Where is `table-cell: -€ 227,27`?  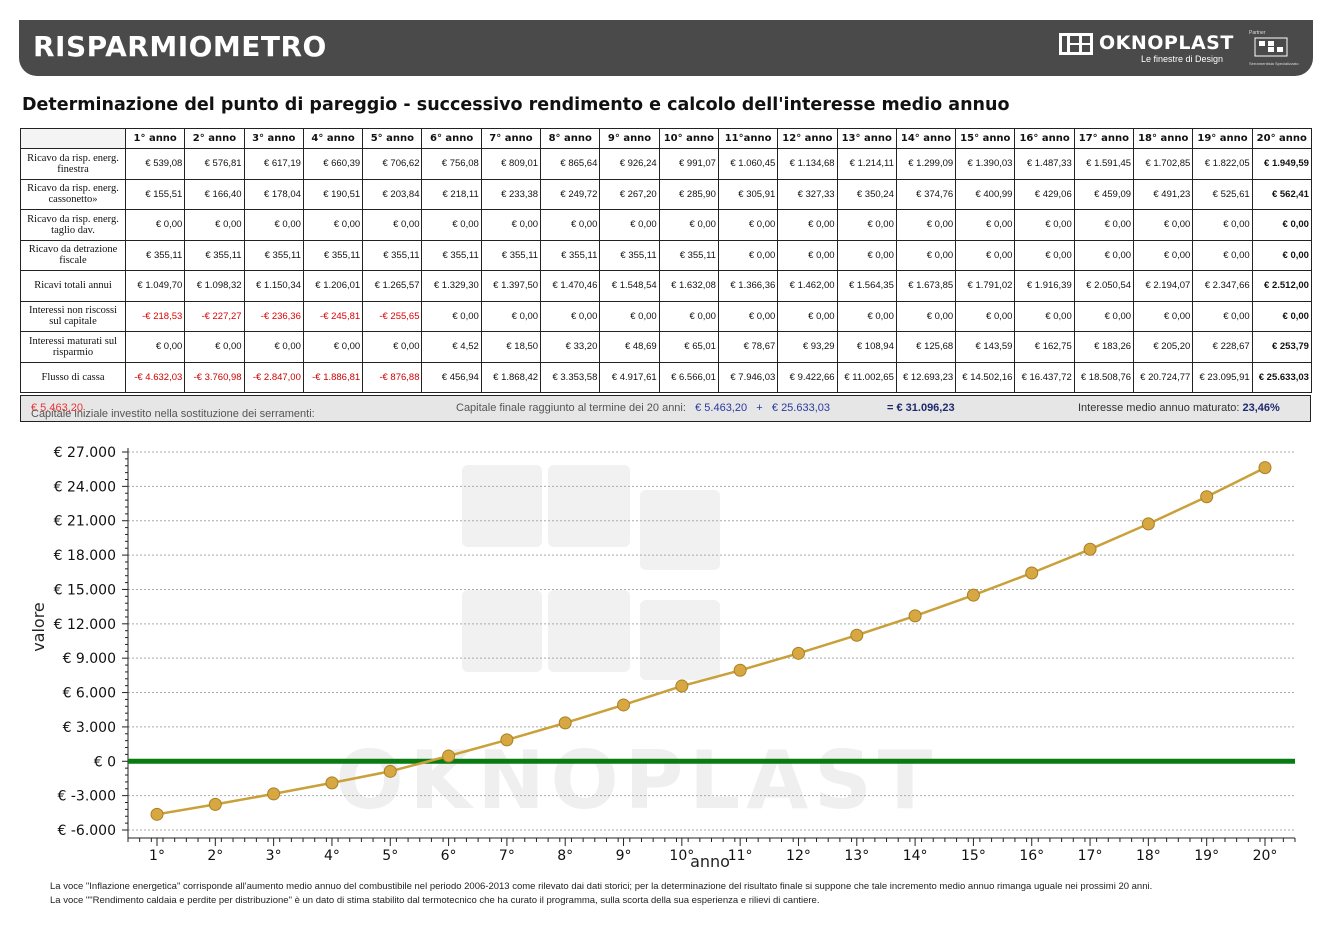 table-cell: -€ 227,27 is located at coordinates (214, 316).